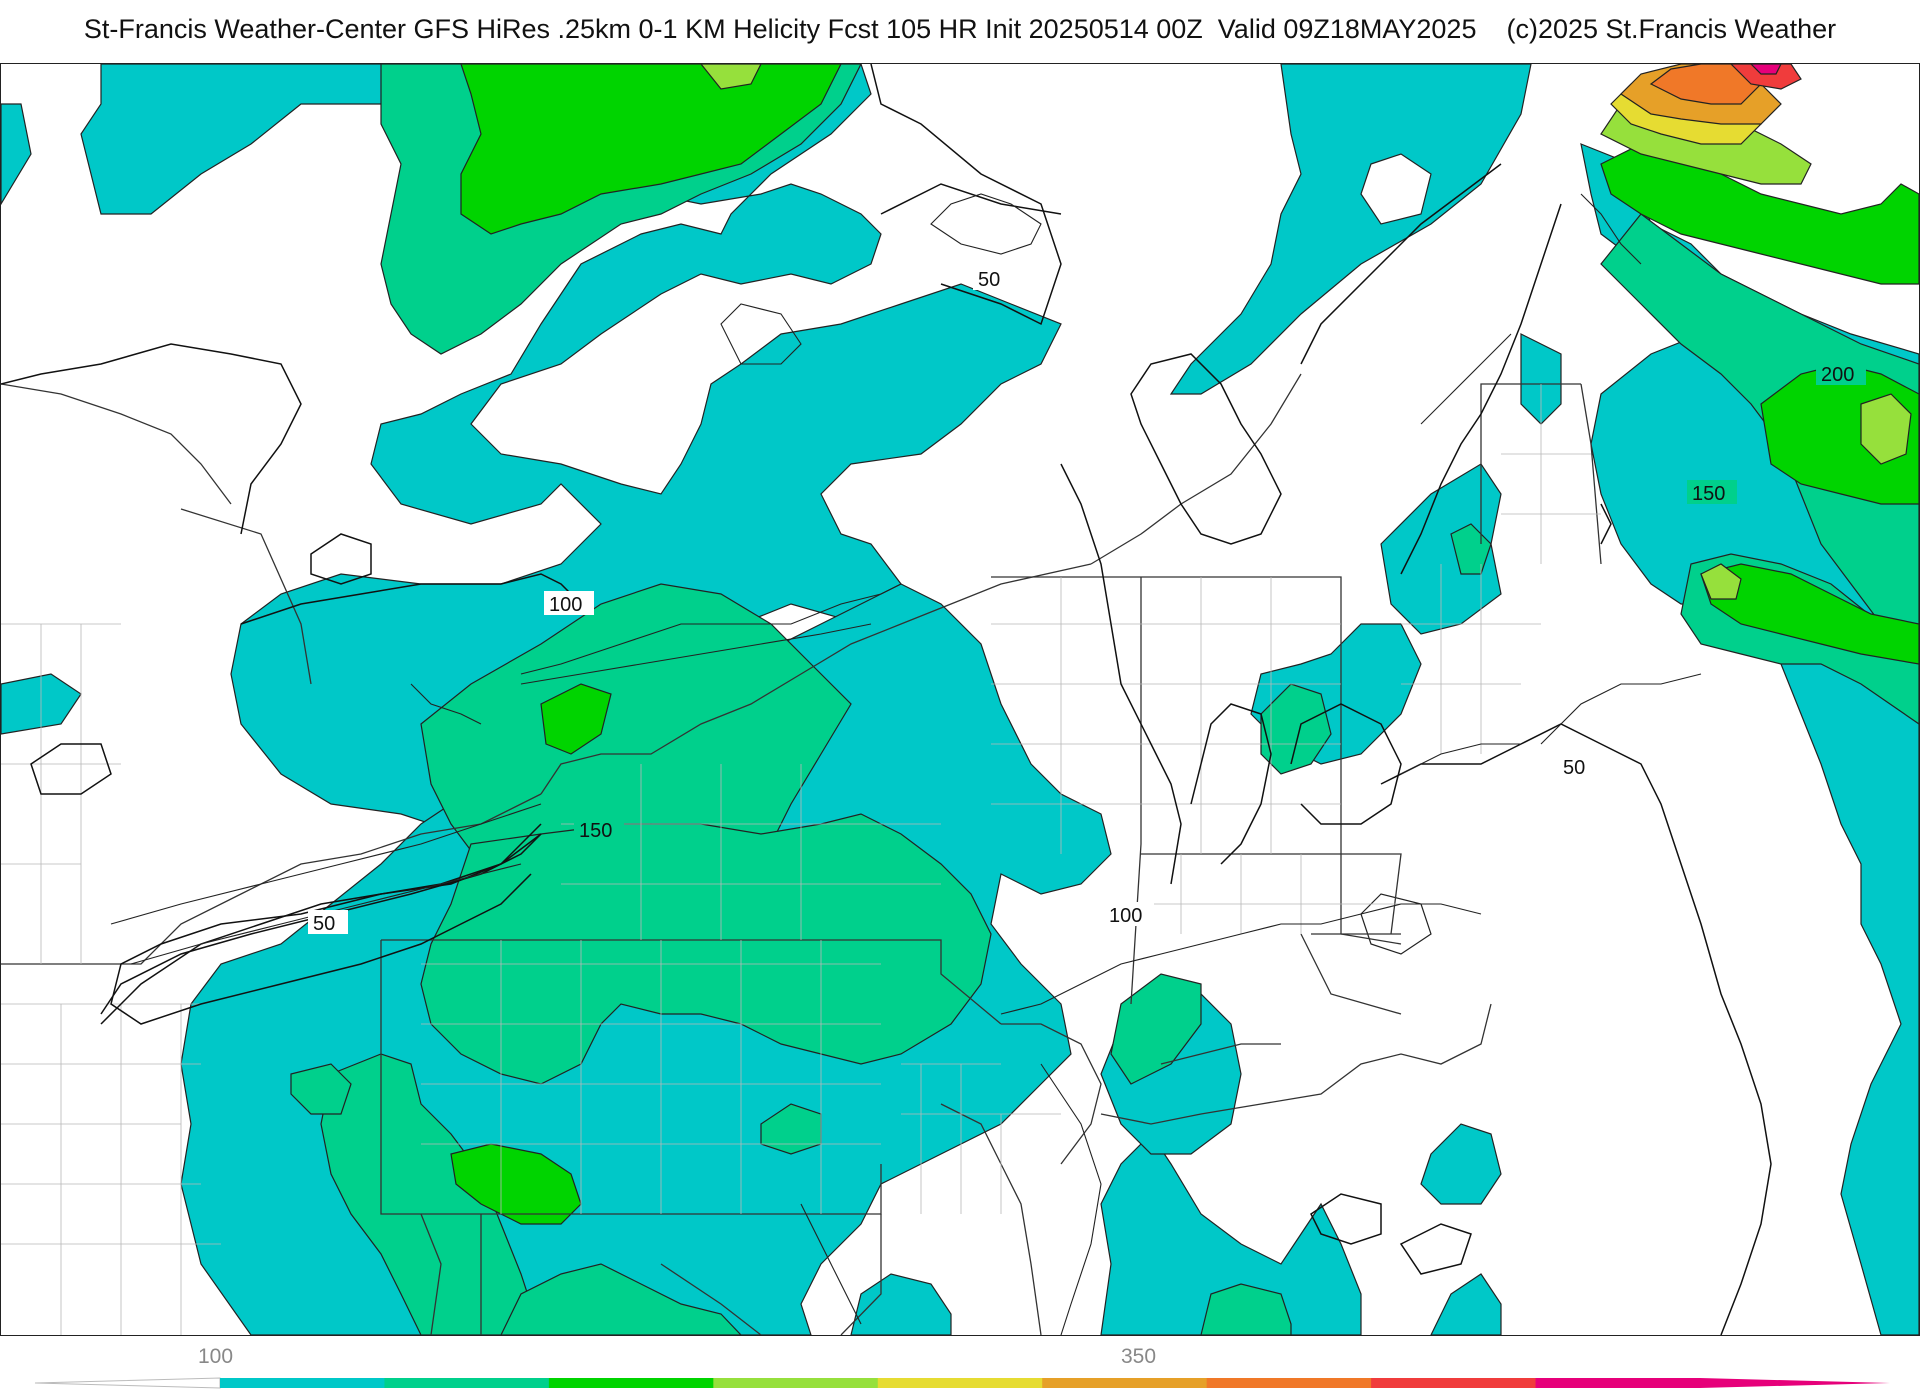 This screenshot has height=1400, width=1920. I want to click on colorbar-tick-label: 350, so click(1139, 1356).